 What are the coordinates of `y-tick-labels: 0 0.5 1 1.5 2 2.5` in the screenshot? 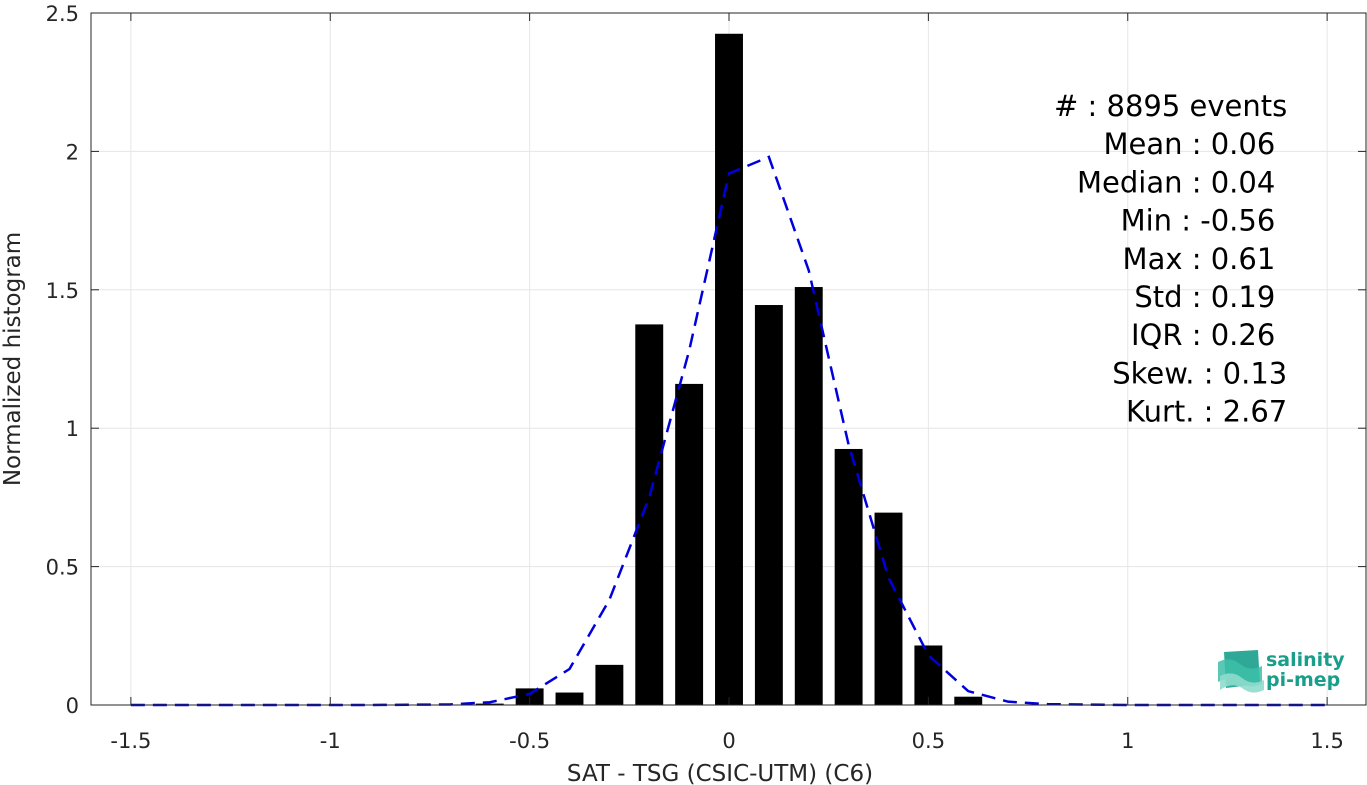 It's located at (62, 360).